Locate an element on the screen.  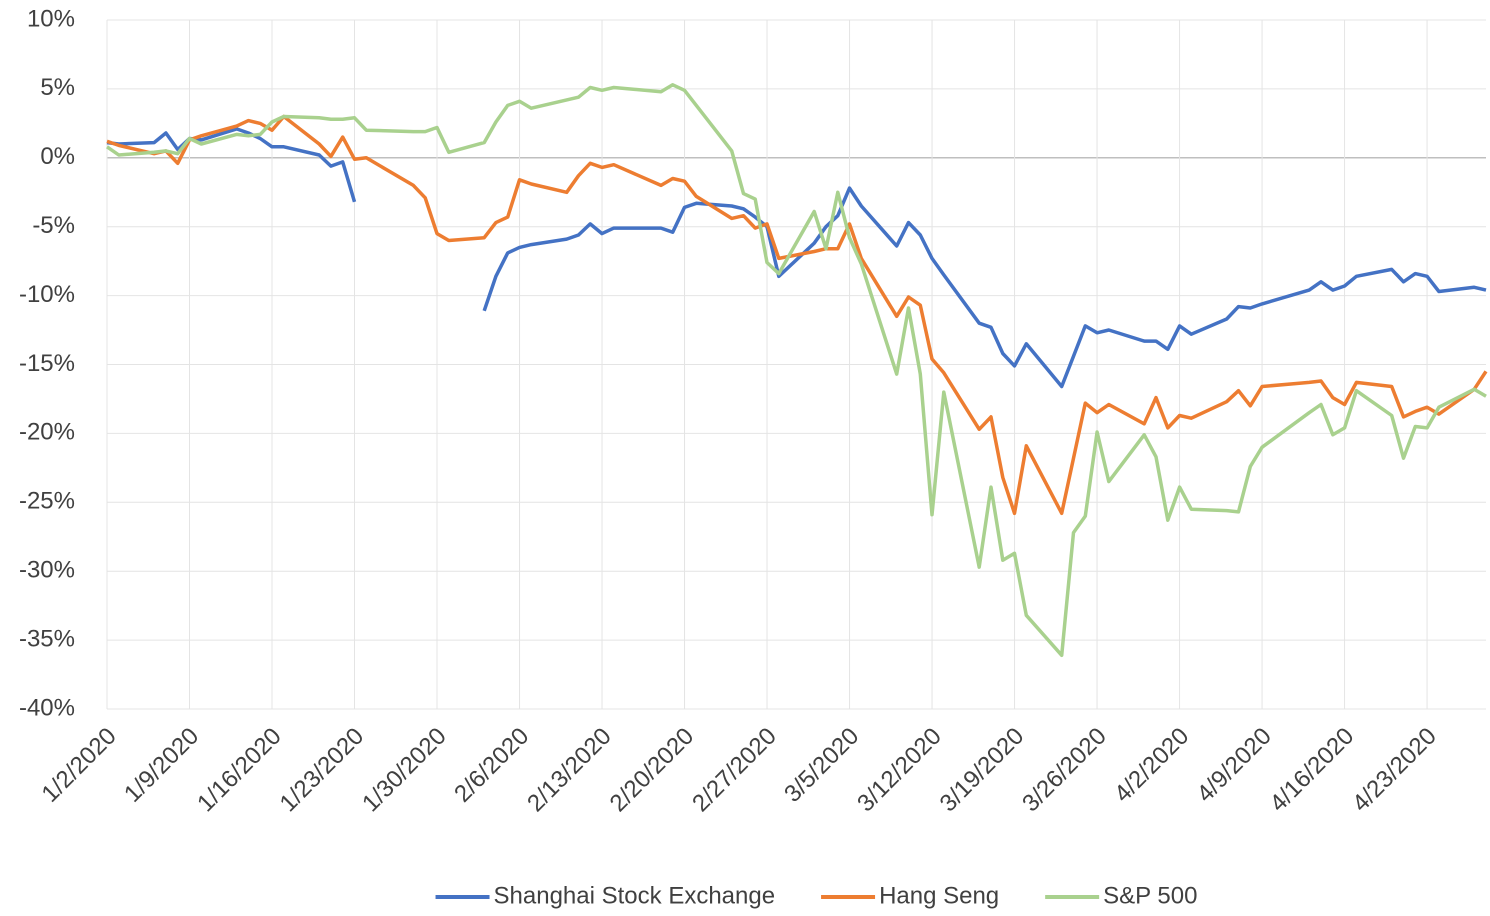
y-tick-label: -10% is located at coordinates (47, 294).